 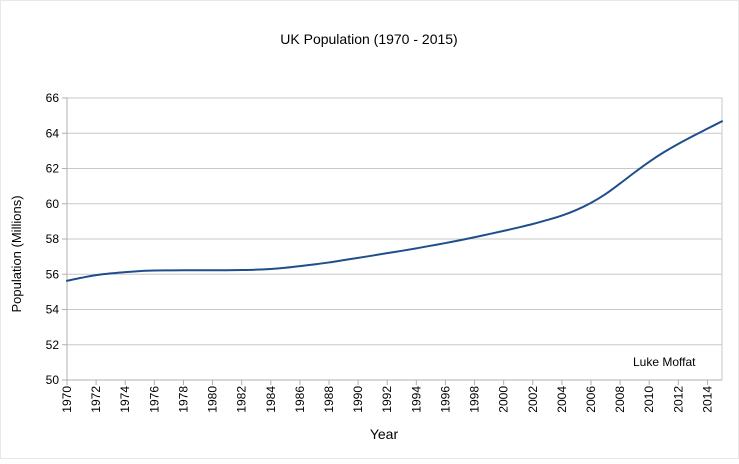 I want to click on y-tick-label: 64, so click(x=53, y=133).